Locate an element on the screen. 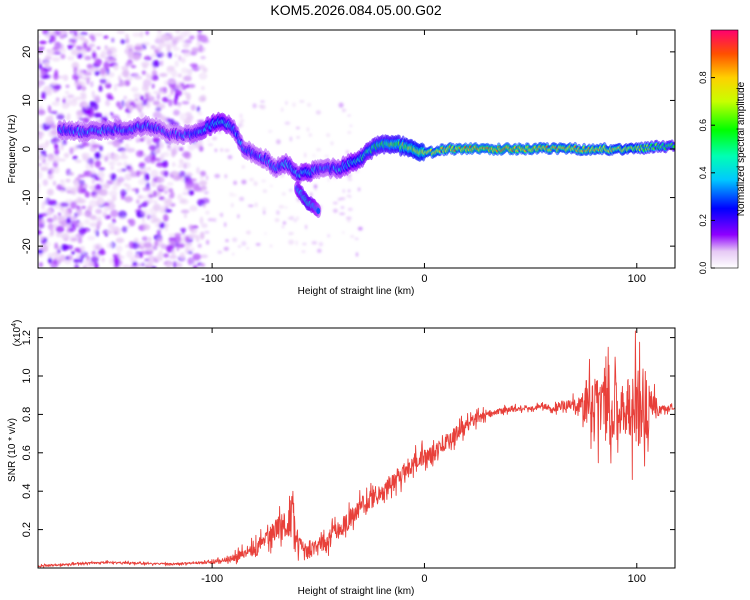 This screenshot has width=750, height=600. spectrogram-xlabel: Height of straight line (km) is located at coordinates (356, 291).